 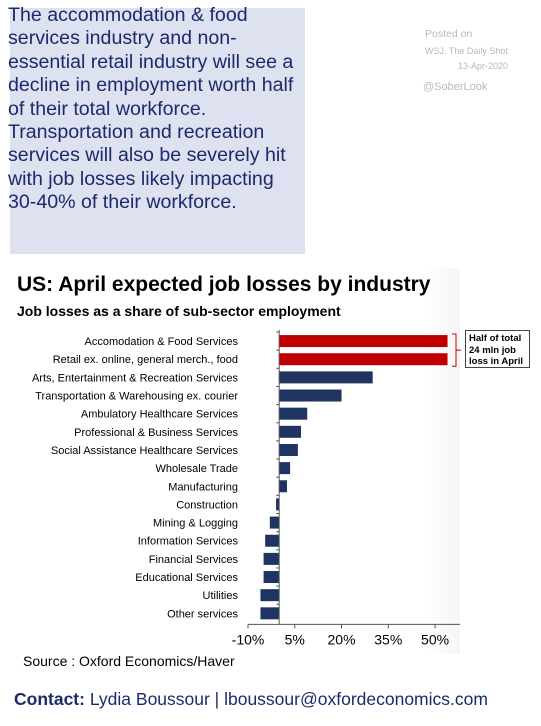 What do you see at coordinates (248, 639) in the screenshot?
I see `x-tick-label-0: -10%` at bounding box center [248, 639].